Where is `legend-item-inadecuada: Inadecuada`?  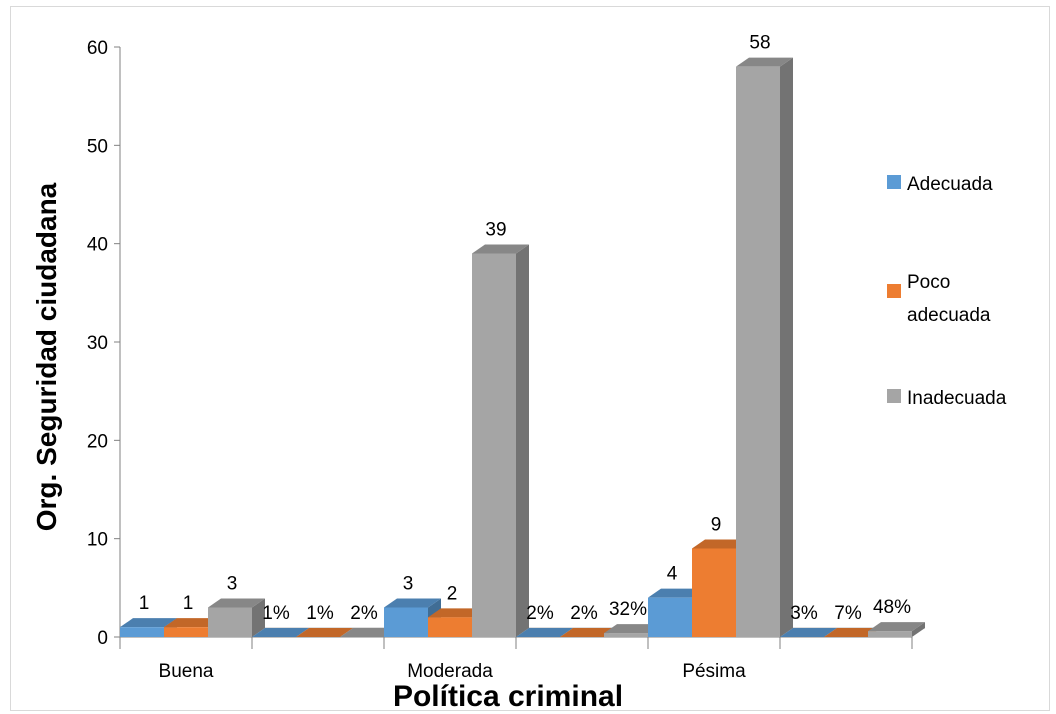 legend-item-inadecuada: Inadecuada is located at coordinates (947, 398).